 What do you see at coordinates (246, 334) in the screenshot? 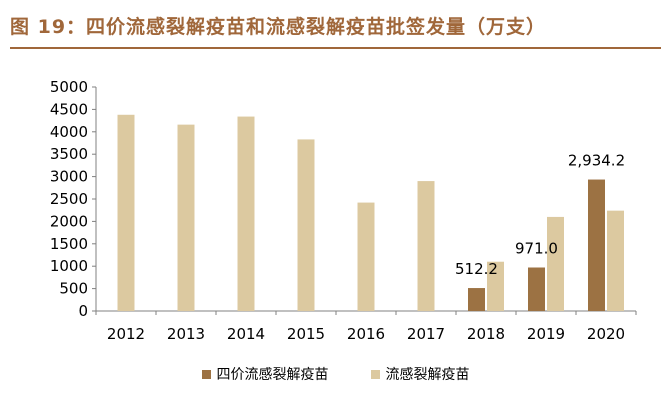
I see `x-tick-label: 2014` at bounding box center [246, 334].